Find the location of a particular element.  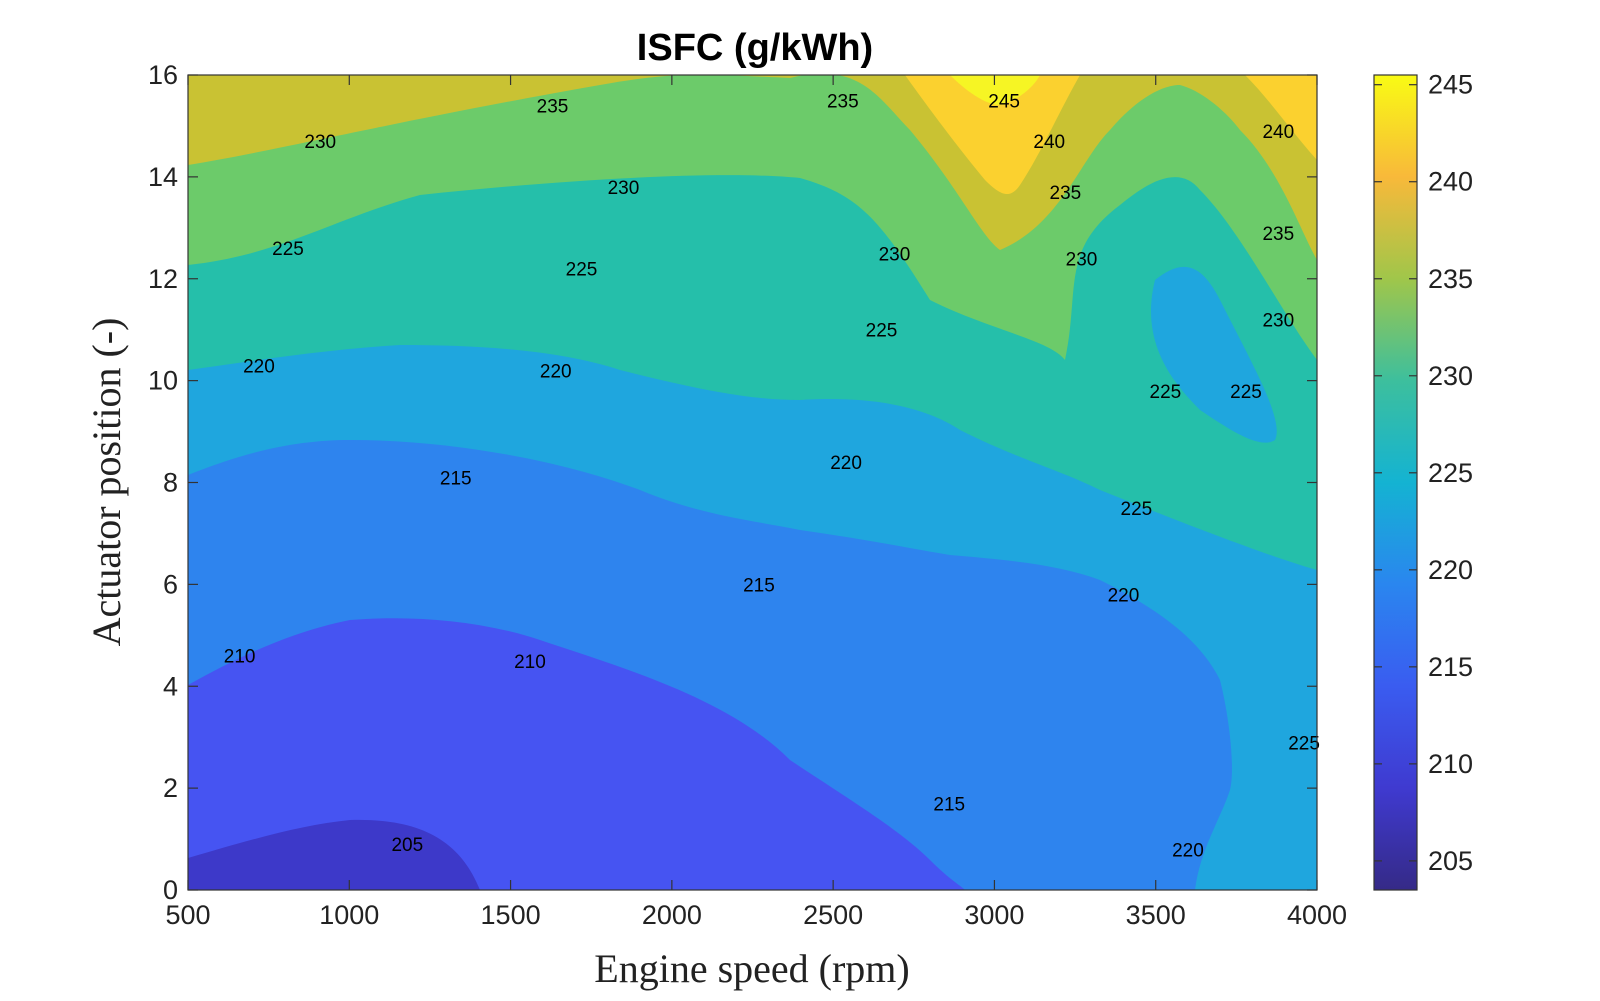

contour-region-240-245-right is located at coordinates (1281, 117).